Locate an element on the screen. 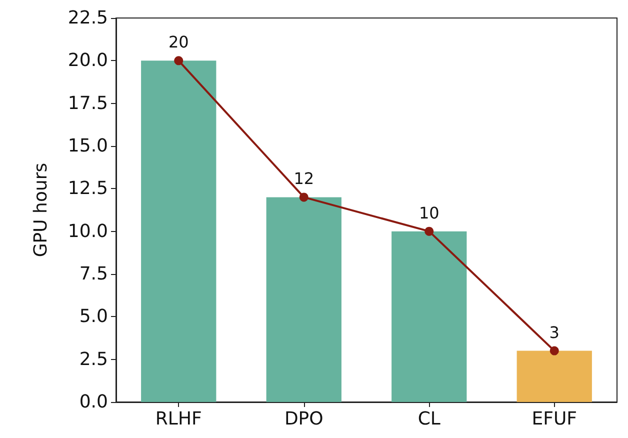  data-label: 12 is located at coordinates (304, 178).